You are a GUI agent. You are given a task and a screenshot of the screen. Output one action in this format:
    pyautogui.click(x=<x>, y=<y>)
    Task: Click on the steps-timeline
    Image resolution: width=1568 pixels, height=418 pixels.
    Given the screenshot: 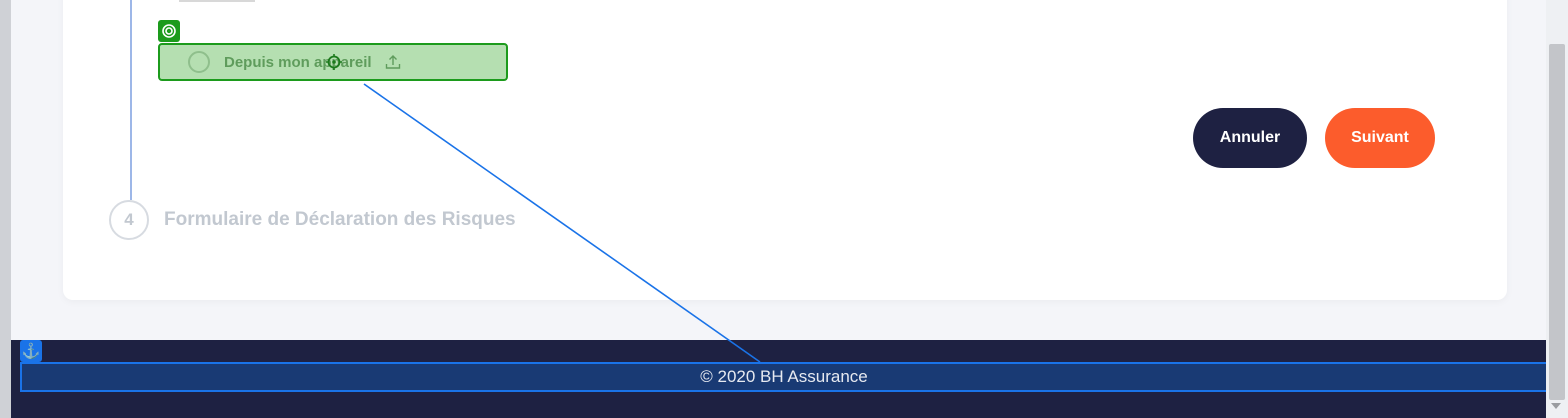 What is the action you would take?
    pyautogui.click(x=131, y=100)
    